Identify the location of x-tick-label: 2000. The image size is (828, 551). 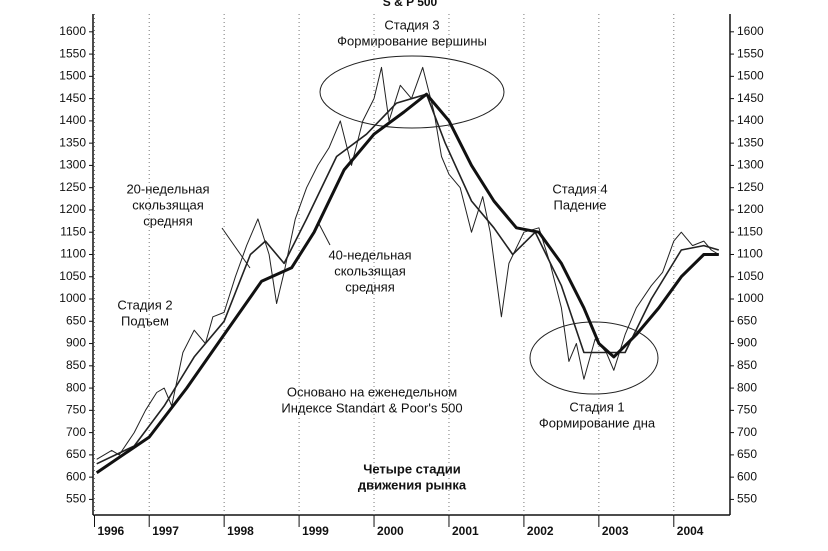
(390, 531).